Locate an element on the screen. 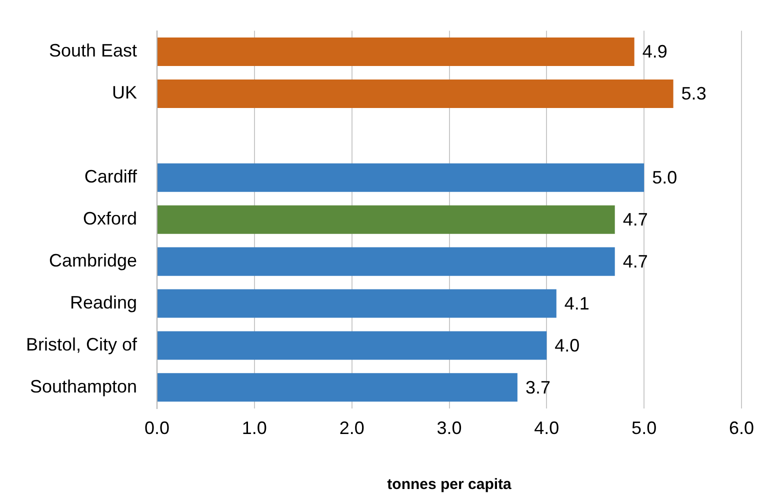  y-tick-label: Cardiff is located at coordinates (111, 176).